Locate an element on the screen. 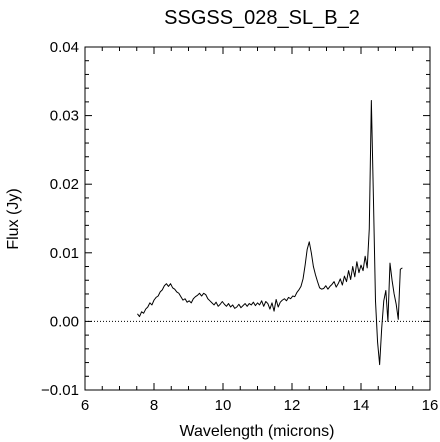 This screenshot has height=442, width=440. y-tick-label: 0.02 is located at coordinates (64, 184).